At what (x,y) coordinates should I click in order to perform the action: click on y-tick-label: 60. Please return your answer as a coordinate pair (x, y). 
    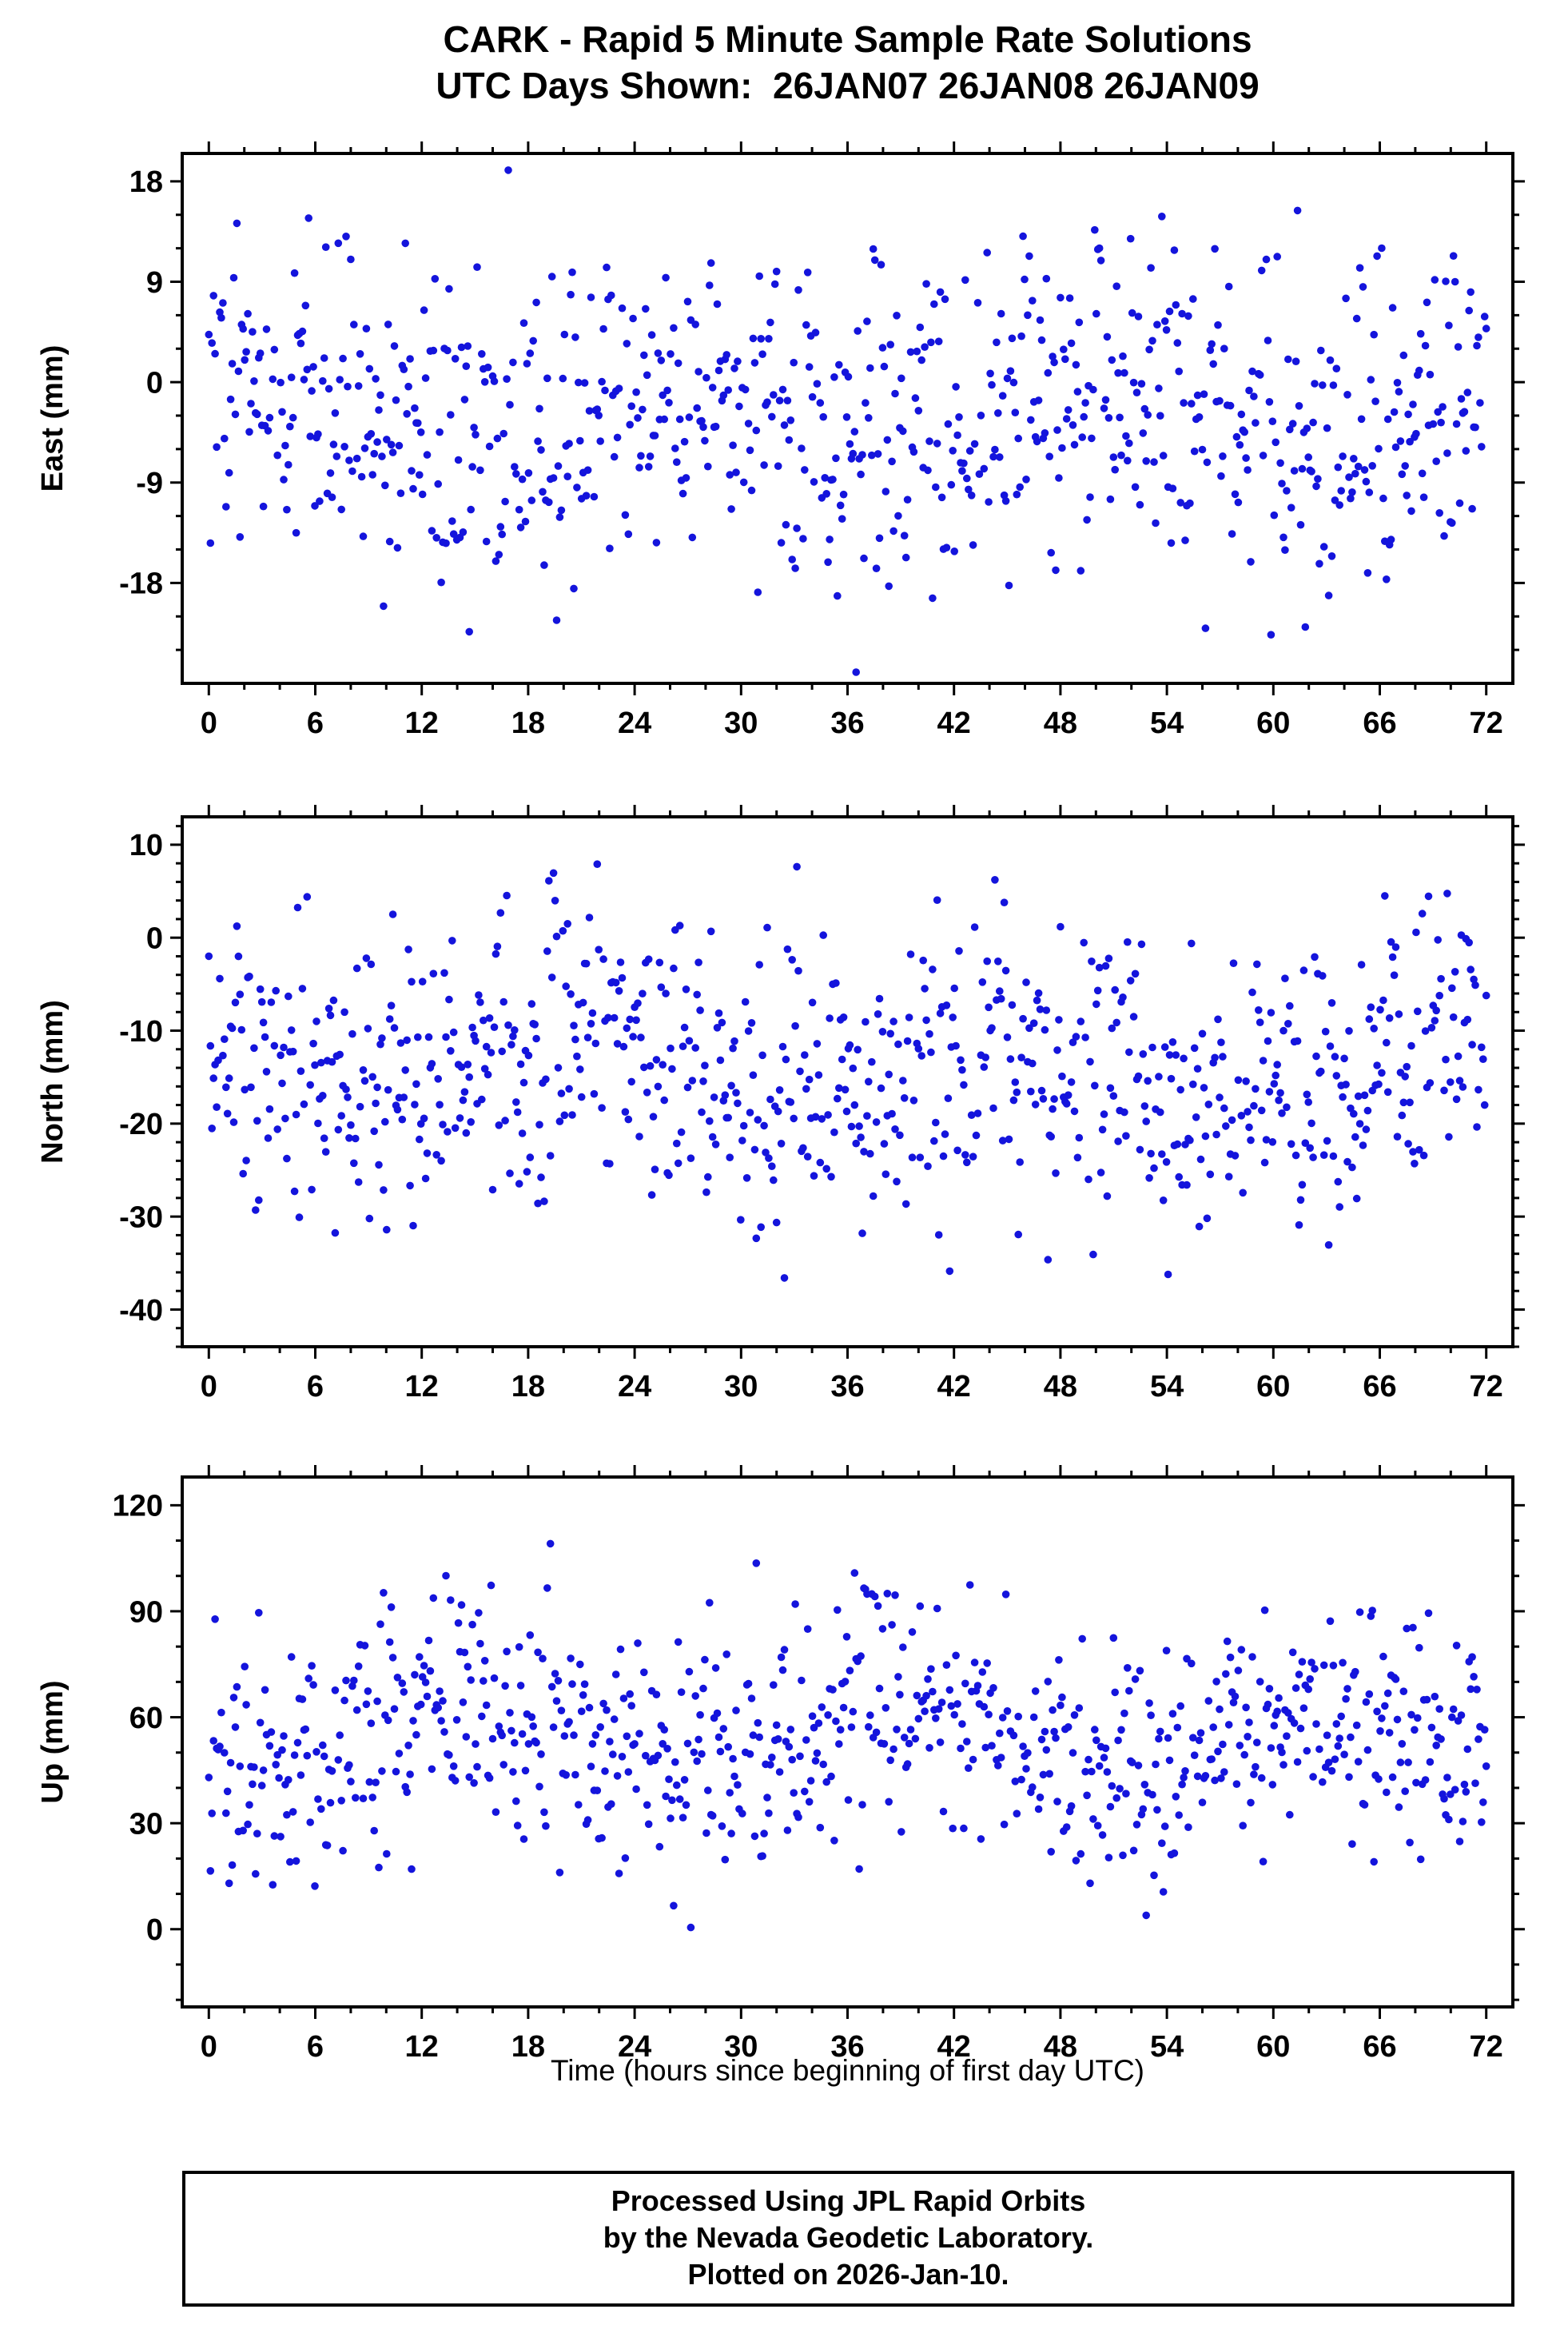
    Looking at the image, I should click on (146, 1718).